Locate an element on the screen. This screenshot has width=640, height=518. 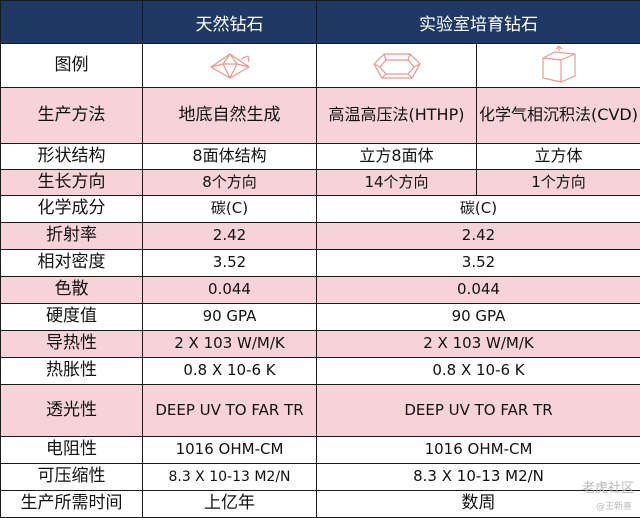
cell-lab: 90 GPA is located at coordinates (478, 317).